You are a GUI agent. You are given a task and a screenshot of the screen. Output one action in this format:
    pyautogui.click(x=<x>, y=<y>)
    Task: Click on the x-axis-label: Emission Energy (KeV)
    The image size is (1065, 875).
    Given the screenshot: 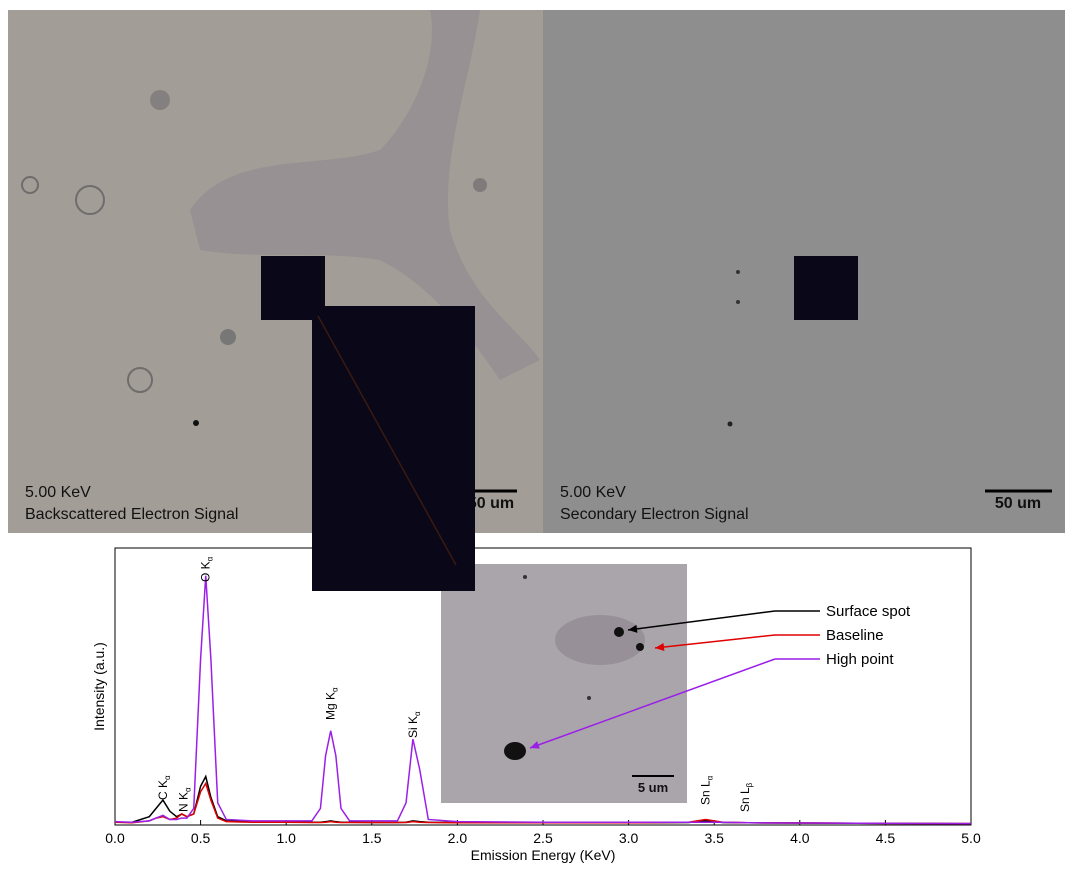 What is the action you would take?
    pyautogui.click(x=543, y=855)
    